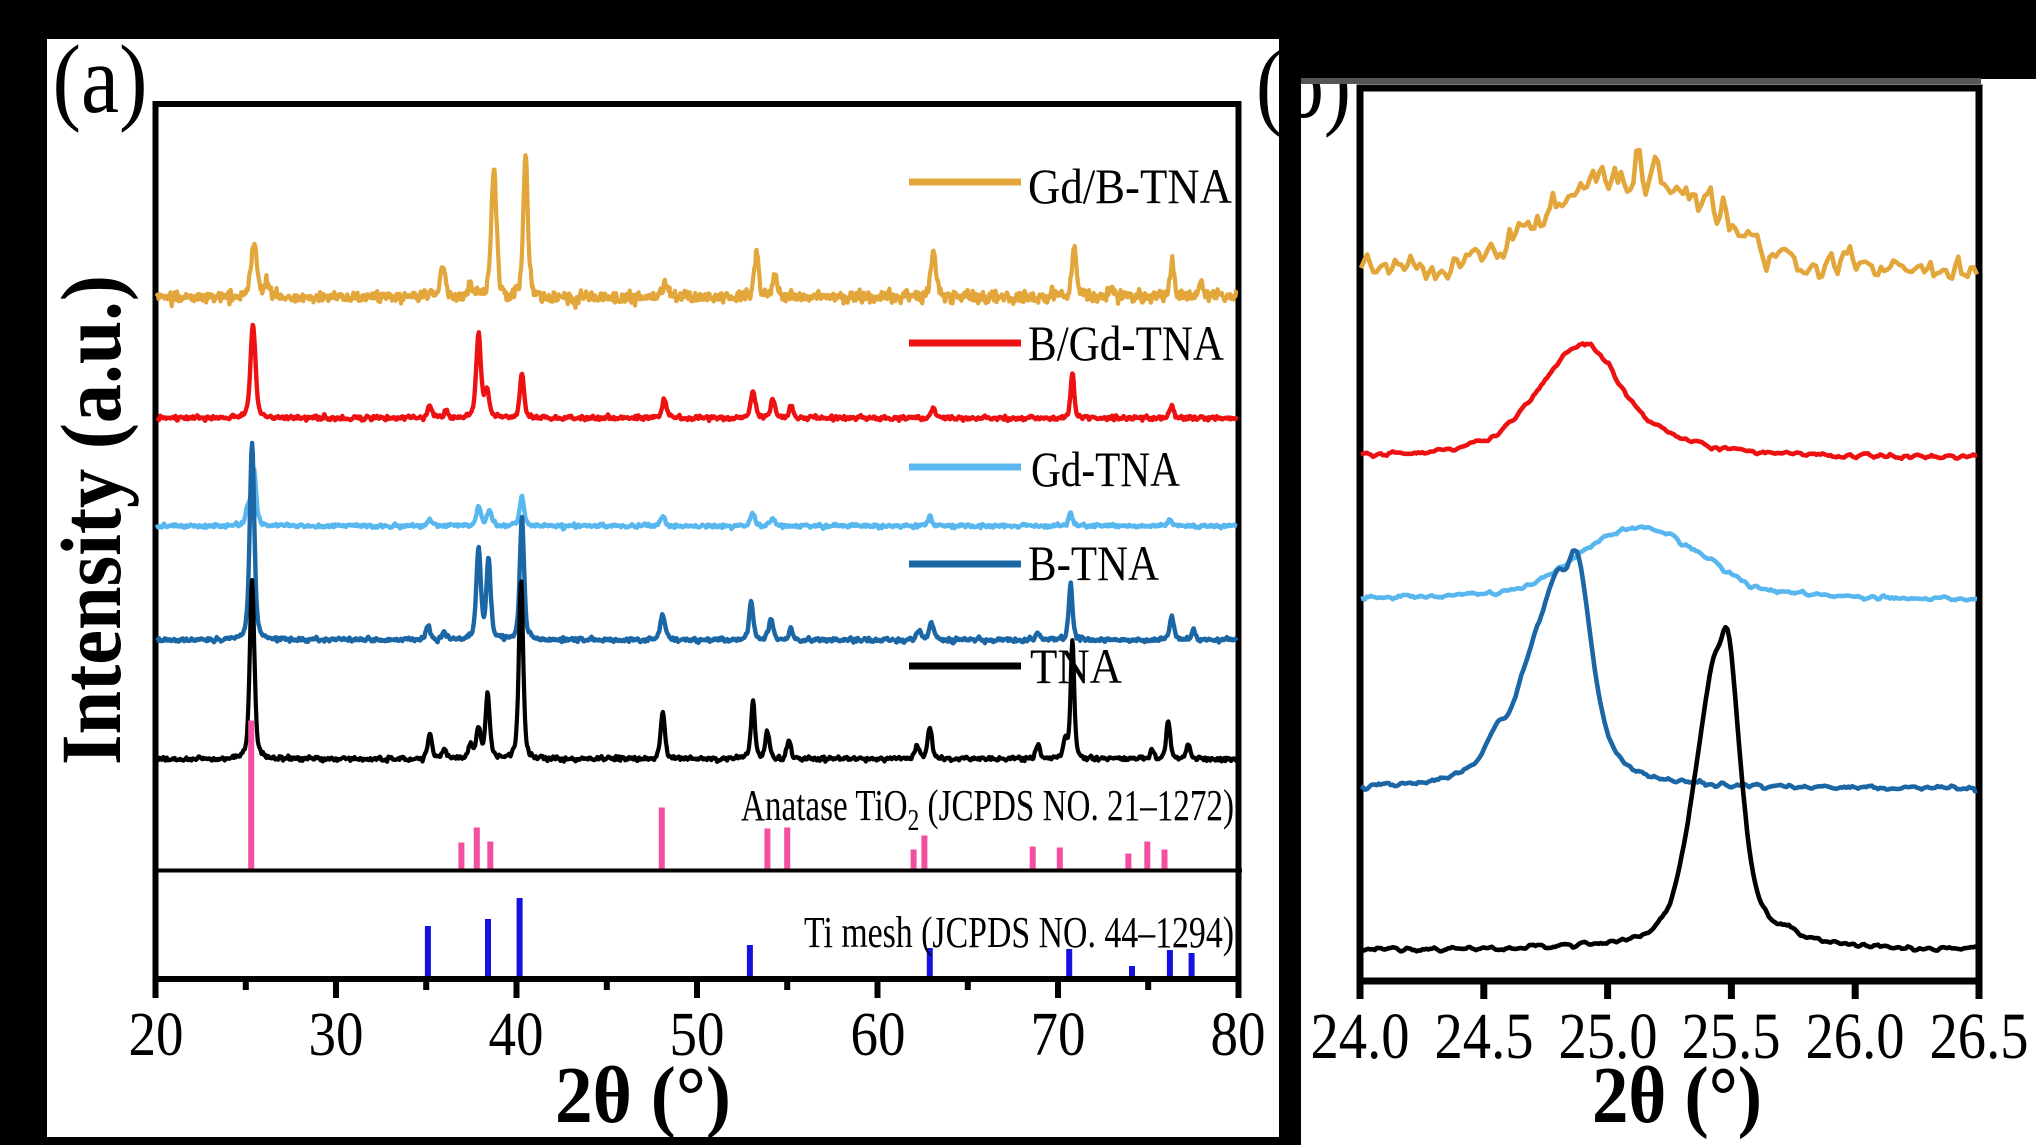 The height and width of the screenshot is (1145, 2036). What do you see at coordinates (1130, 186) in the screenshot?
I see `svg-text: Gd/B-TNA` at bounding box center [1130, 186].